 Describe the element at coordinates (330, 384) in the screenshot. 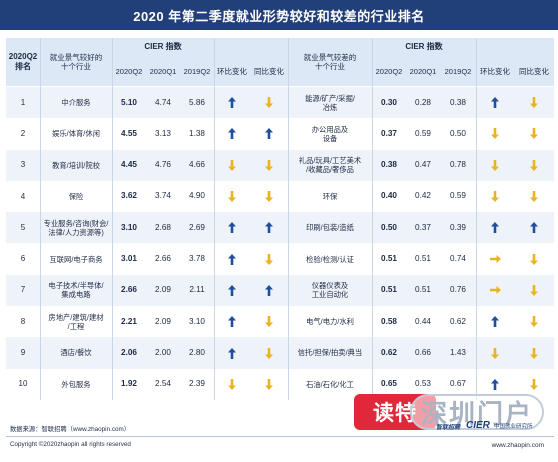

I see `bad-industry-name: 石油/石化/化工` at that location.